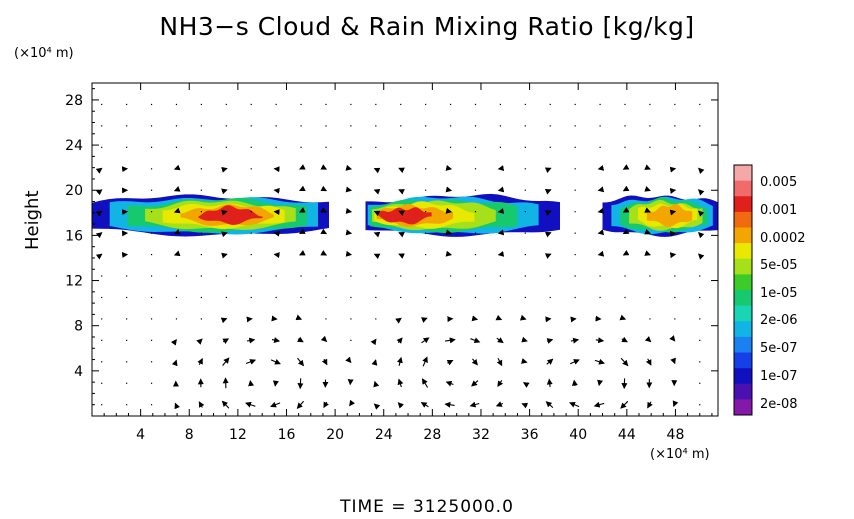 The image size is (854, 519). Describe the element at coordinates (78, 372) in the screenshot. I see `y-tick-label: 4` at that location.